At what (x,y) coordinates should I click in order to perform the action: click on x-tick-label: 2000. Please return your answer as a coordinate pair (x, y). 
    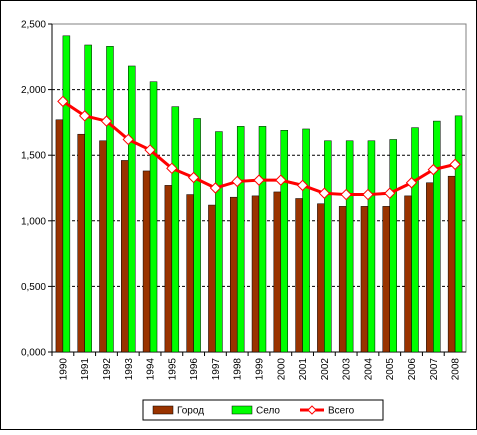
    Looking at the image, I should click on (281, 369).